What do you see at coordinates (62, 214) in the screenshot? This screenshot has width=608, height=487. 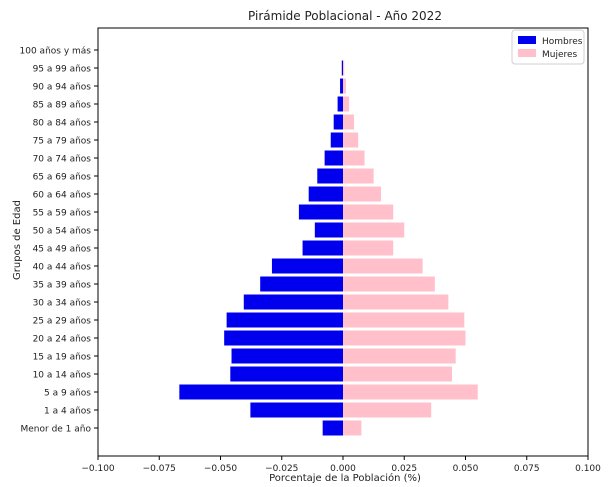 I see `y-tick-label: 55 a 59 años` at bounding box center [62, 214].